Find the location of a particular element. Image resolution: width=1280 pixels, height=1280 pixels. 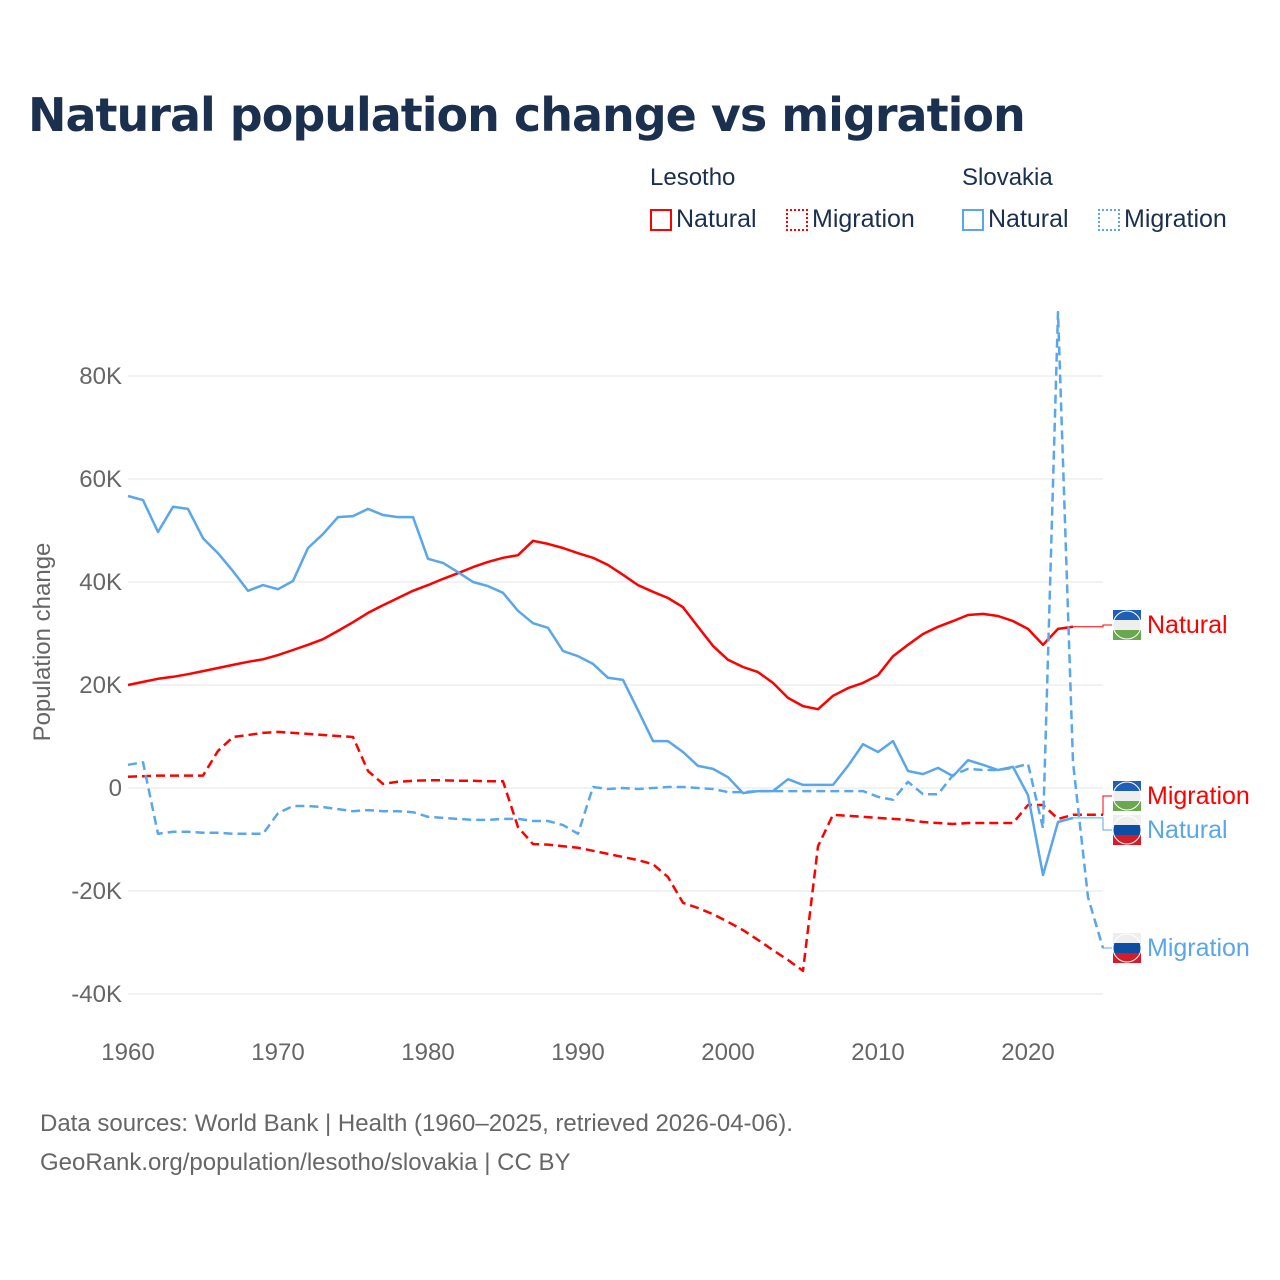

y-tick-label: -40K is located at coordinates (96, 994).